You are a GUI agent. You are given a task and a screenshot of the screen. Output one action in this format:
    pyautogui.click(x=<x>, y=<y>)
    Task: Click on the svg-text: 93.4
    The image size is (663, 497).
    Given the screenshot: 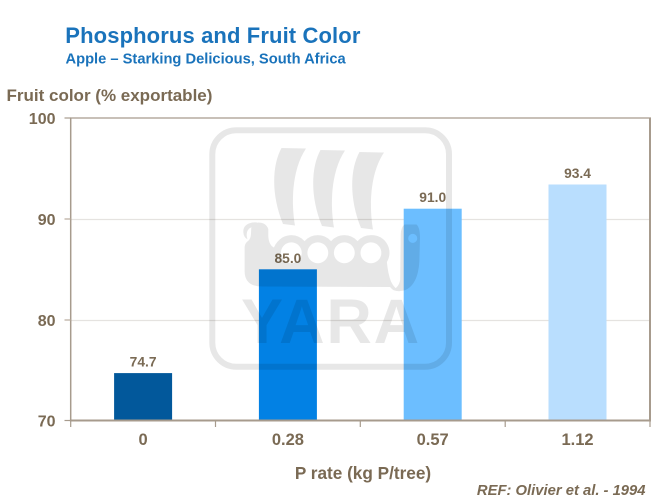 What is the action you would take?
    pyautogui.click(x=577, y=173)
    